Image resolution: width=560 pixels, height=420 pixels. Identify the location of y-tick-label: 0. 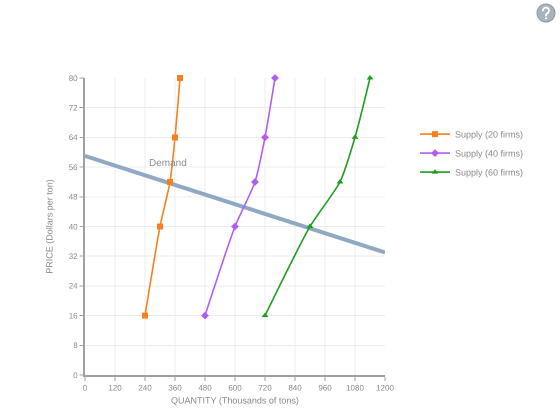
(75, 375).